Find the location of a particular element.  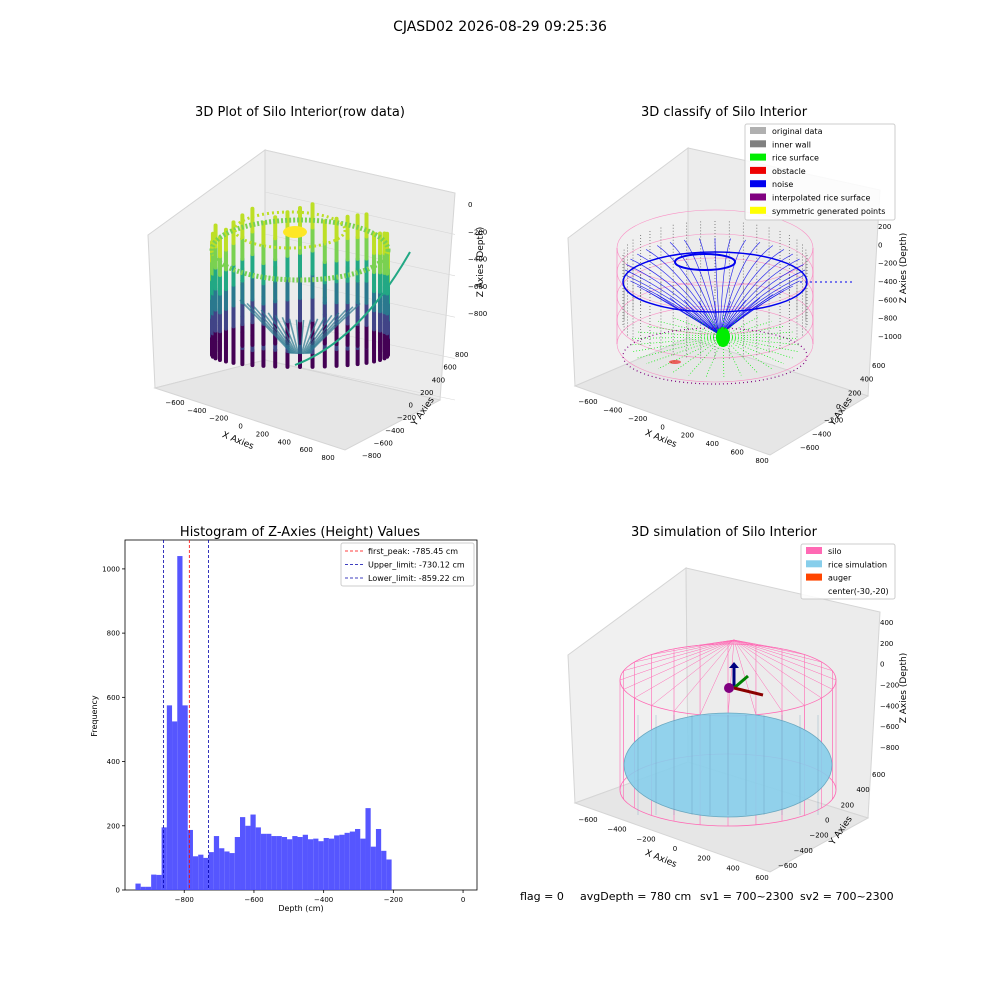

histogram-y-tick-label: 600 is located at coordinates (113, 698).